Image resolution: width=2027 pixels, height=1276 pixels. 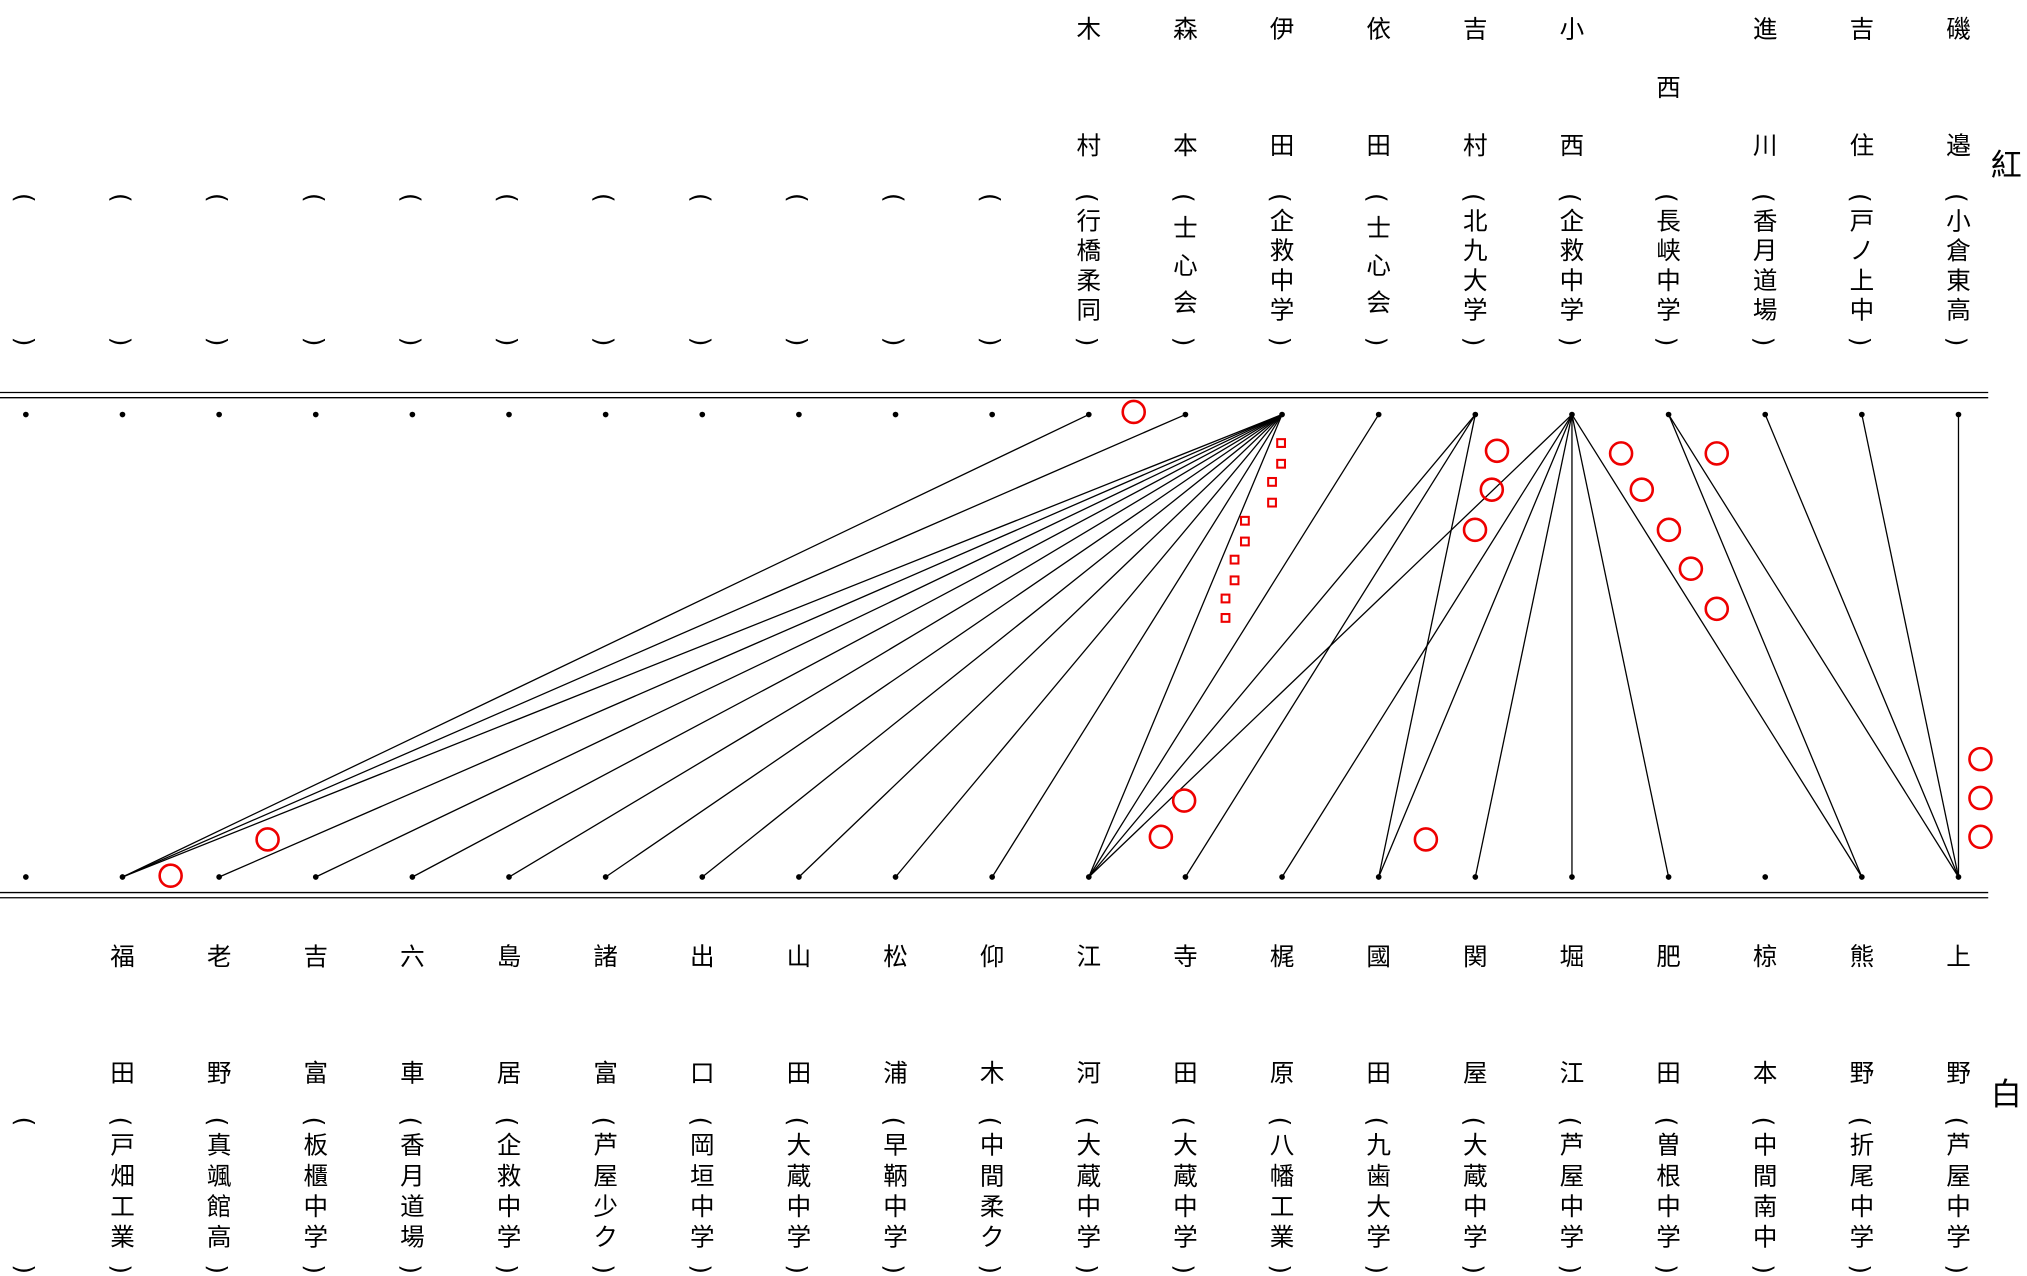 I want to click on player-name: 江河, so click(x=1089, y=1015).